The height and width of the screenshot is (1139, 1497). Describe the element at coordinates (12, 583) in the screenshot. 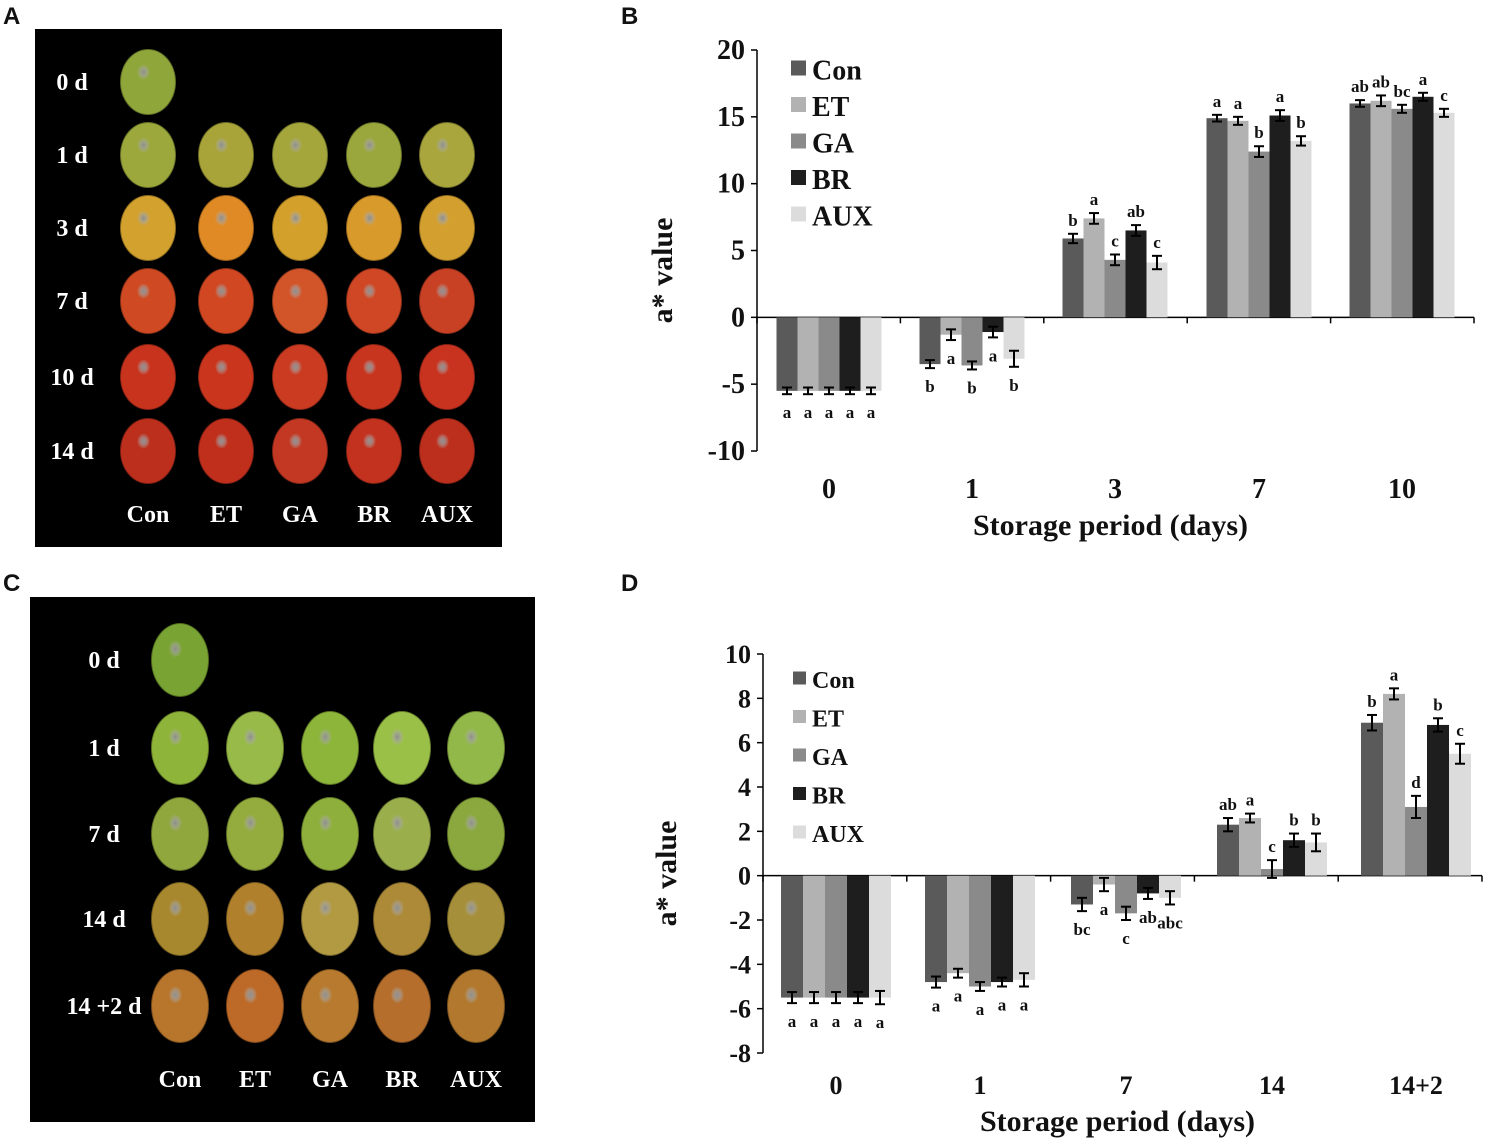

I see `panel-letter-c: C` at that location.